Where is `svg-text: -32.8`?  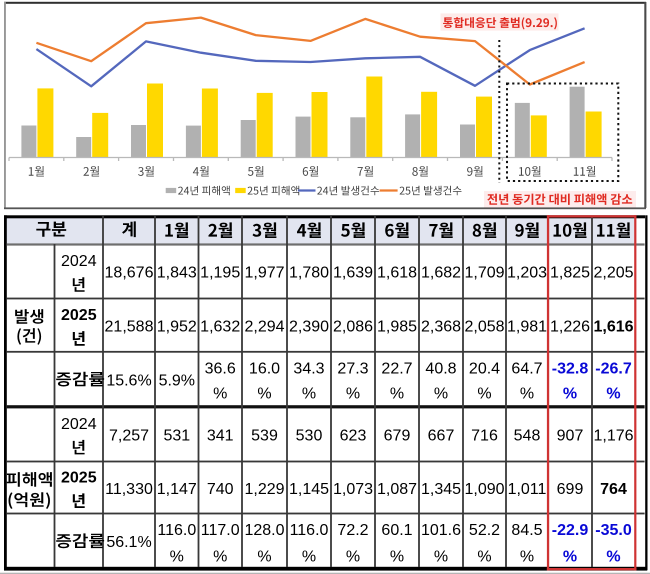
svg-text: -32.8 is located at coordinates (570, 369).